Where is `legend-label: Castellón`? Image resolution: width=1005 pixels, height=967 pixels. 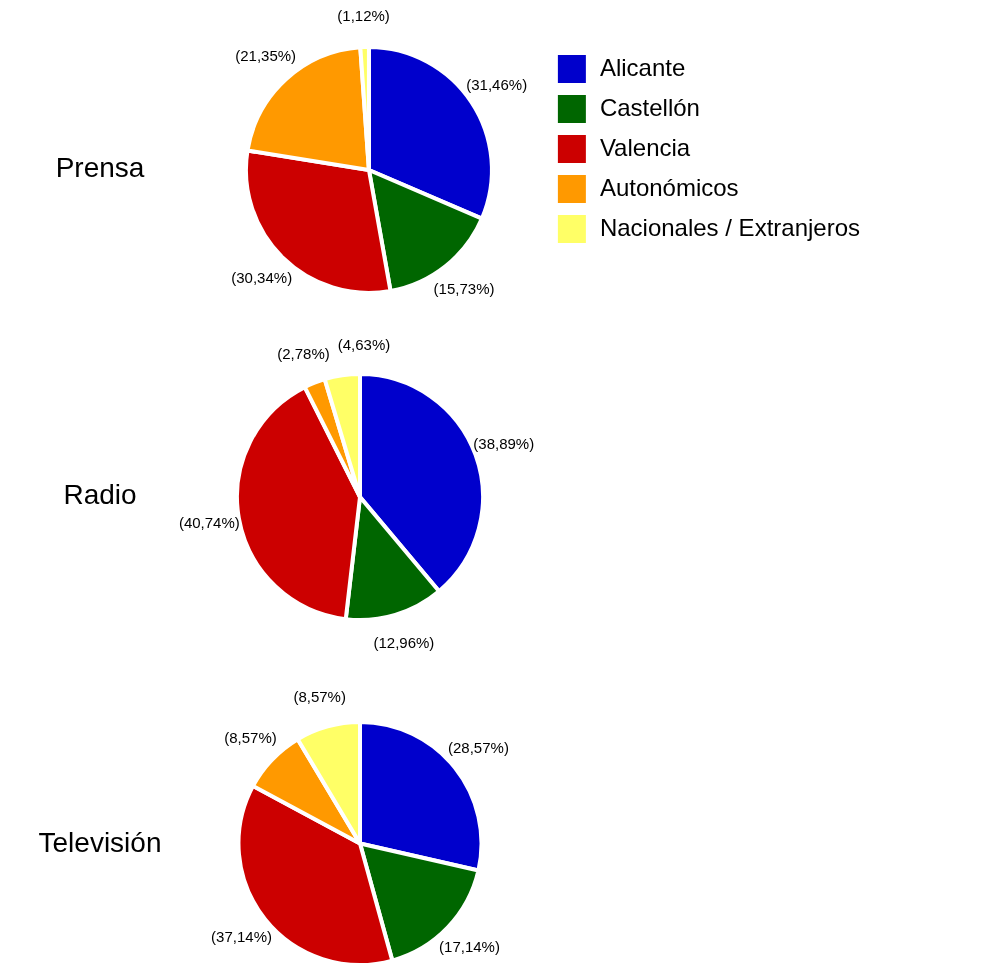
legend-label: Castellón is located at coordinates (649, 107).